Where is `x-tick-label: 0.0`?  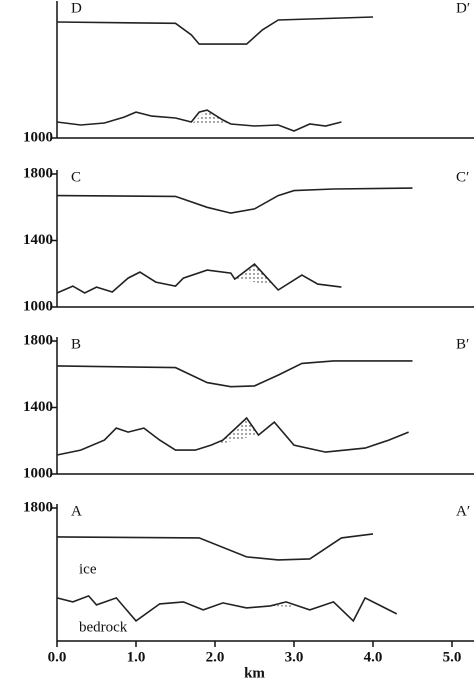
x-tick-label: 0.0 is located at coordinates (57, 657).